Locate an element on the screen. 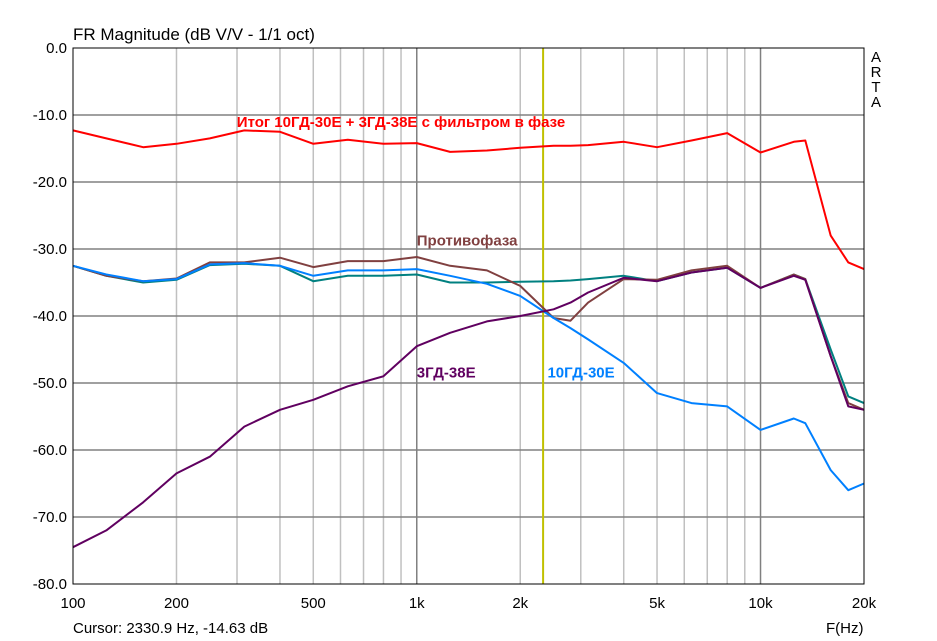 This screenshot has height=641, width=937. series-label: 10ГД-30Е is located at coordinates (580, 373).